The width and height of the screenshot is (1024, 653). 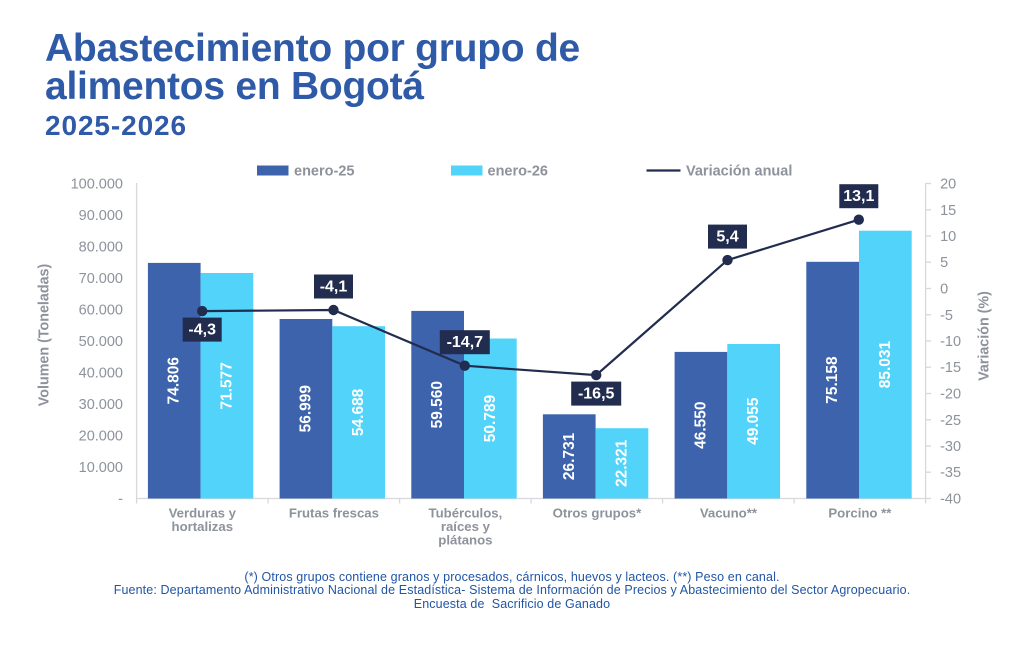 I want to click on svg-text: 56.999, so click(x=305, y=409).